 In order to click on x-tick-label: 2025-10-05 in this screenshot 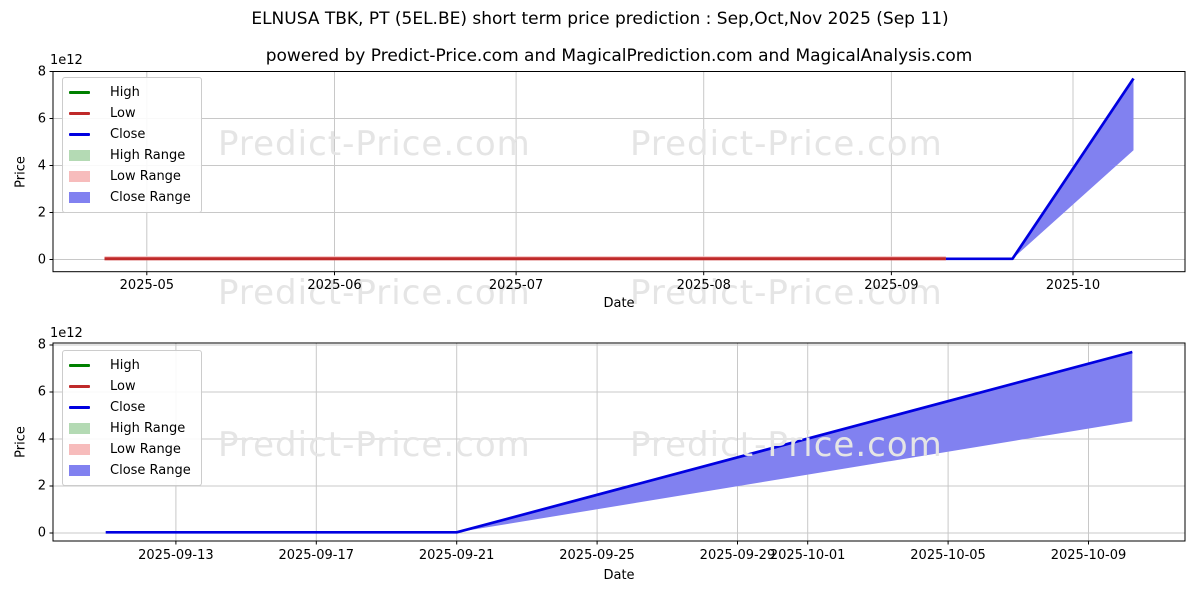, I will do `click(948, 555)`.